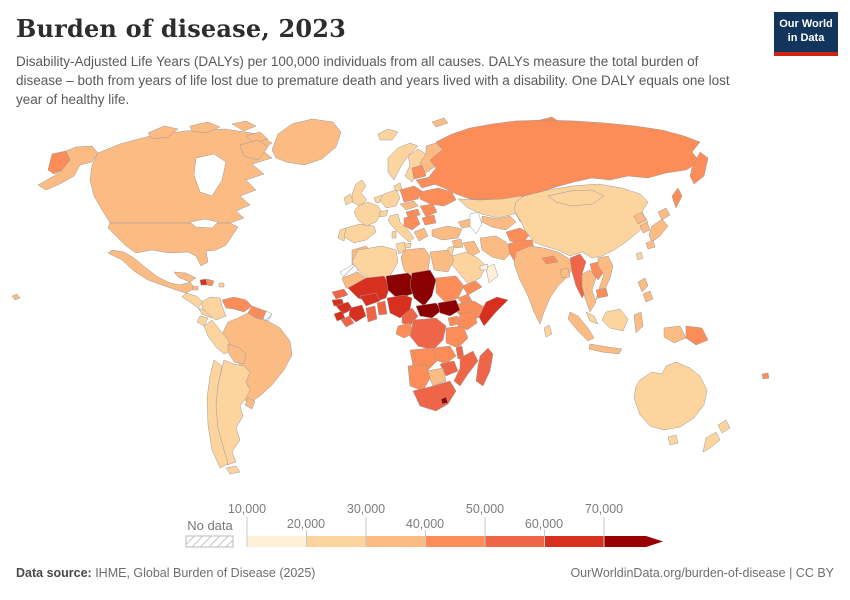 The image size is (850, 600). I want to click on region-mexico, so click(151, 271).